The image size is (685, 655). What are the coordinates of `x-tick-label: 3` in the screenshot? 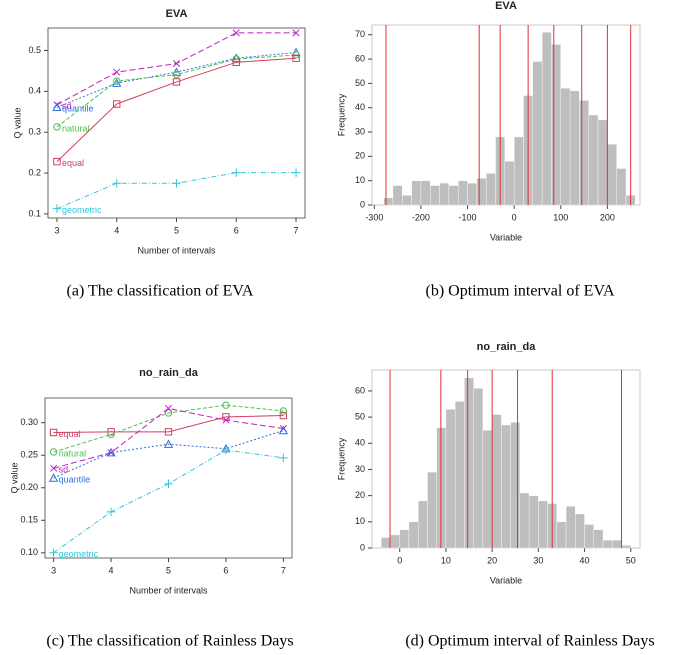 It's located at (53, 570).